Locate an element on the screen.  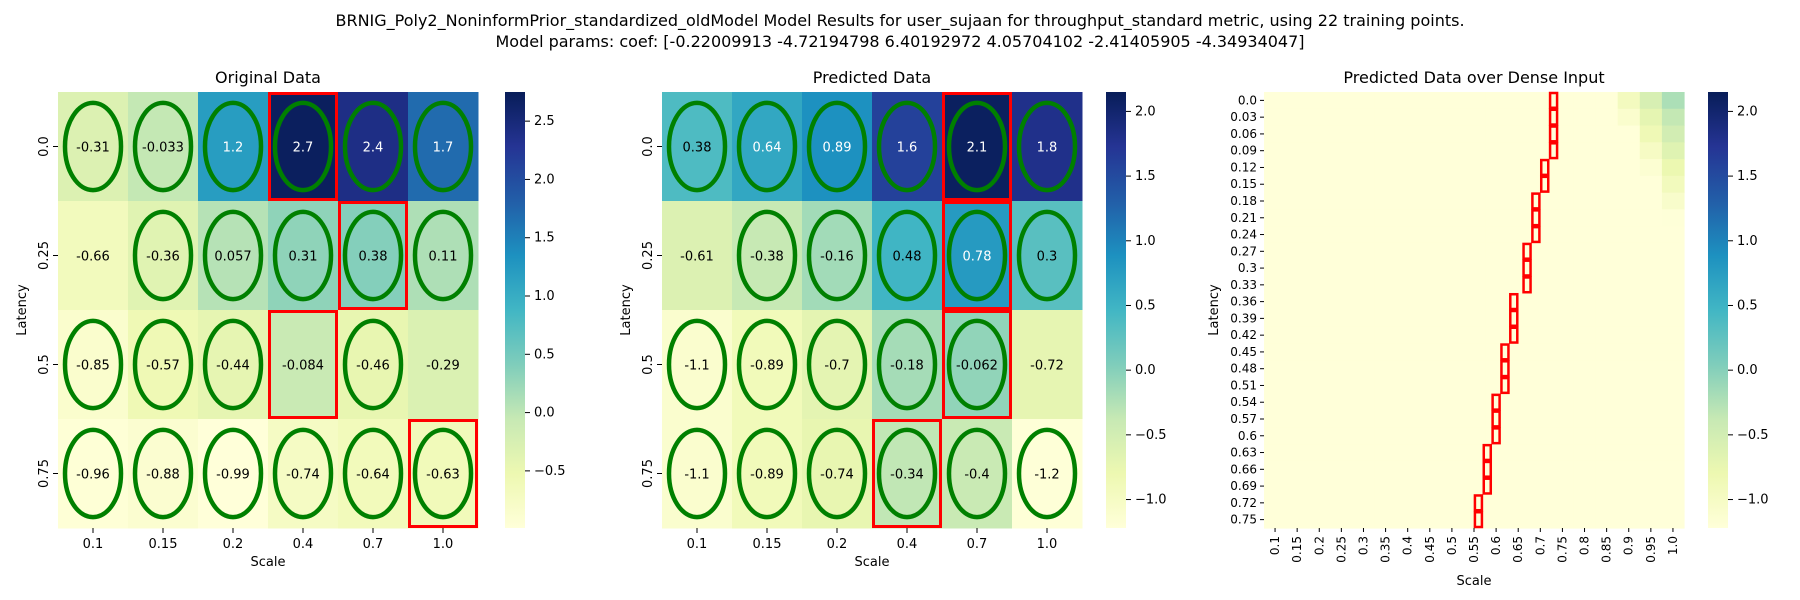
x-tick-label: 0.7 is located at coordinates (373, 544).